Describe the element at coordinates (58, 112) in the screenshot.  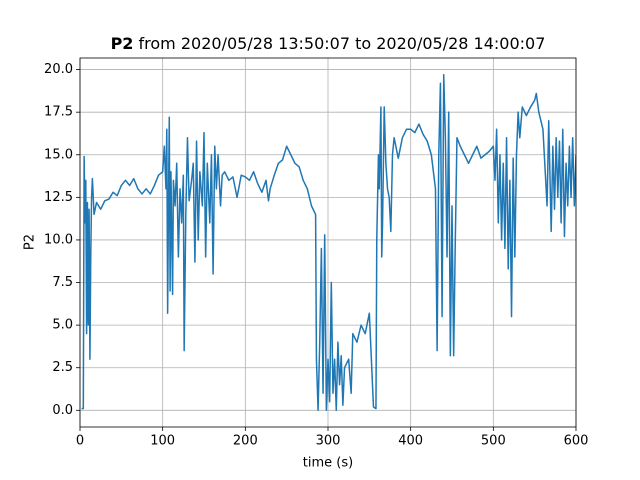
I see `y-tick-label: 17.5` at that location.